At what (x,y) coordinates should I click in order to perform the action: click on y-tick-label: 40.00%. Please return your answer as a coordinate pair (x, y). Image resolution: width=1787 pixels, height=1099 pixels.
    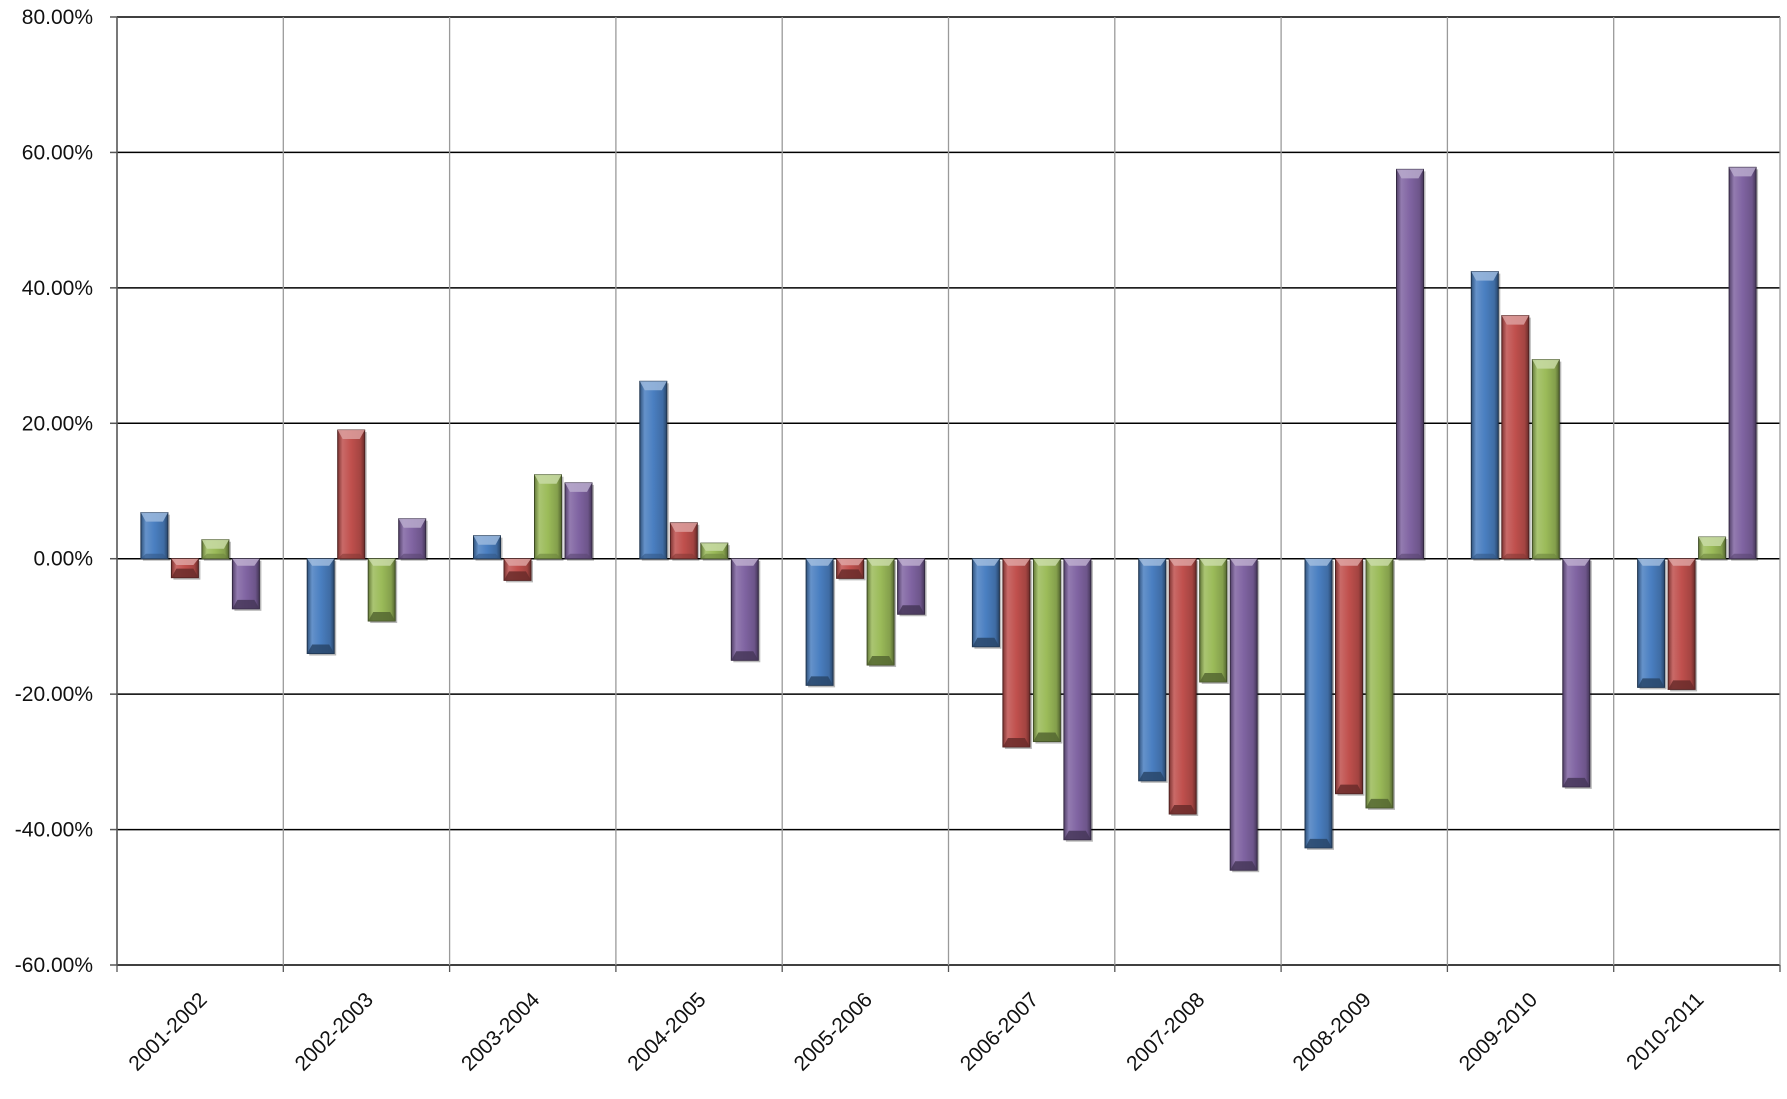
    Looking at the image, I should click on (57, 288).